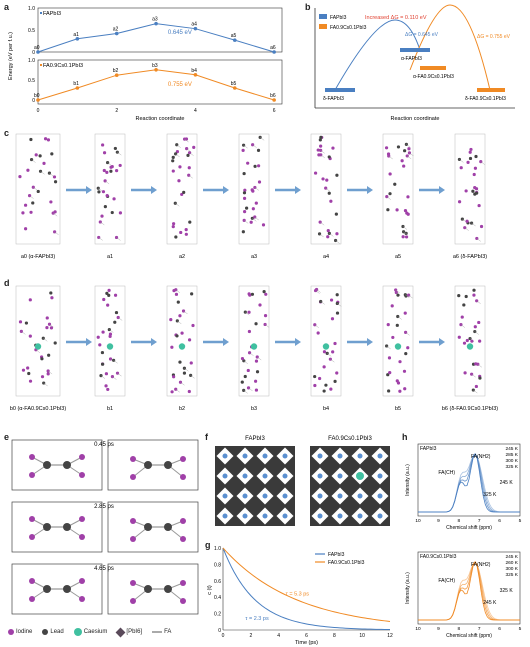 The image size is (530, 647). What do you see at coordinates (180, 85) in the screenshot?
I see `barrier-annotation: 0.755 eV` at bounding box center [180, 85].